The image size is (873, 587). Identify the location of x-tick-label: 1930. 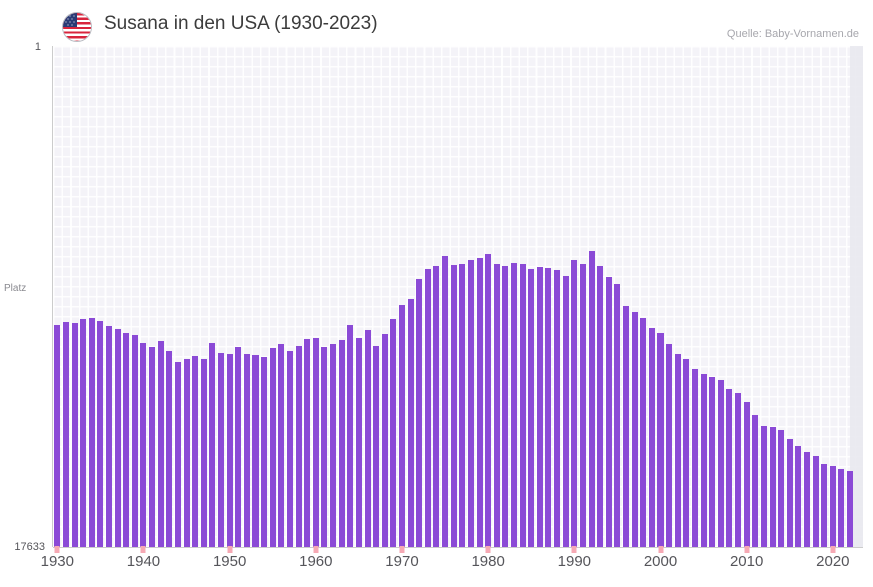
(57, 561).